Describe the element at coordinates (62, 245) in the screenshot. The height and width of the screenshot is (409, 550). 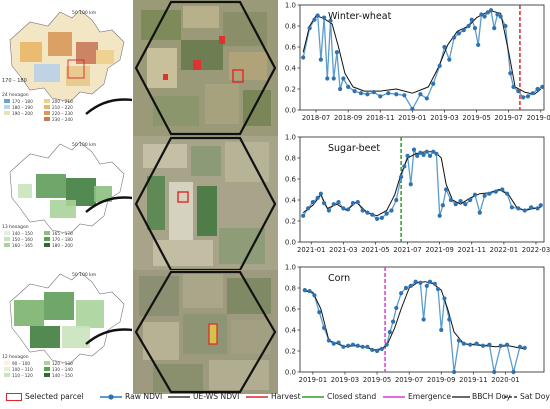
I see `svg-text: 180 – 200` at that location.